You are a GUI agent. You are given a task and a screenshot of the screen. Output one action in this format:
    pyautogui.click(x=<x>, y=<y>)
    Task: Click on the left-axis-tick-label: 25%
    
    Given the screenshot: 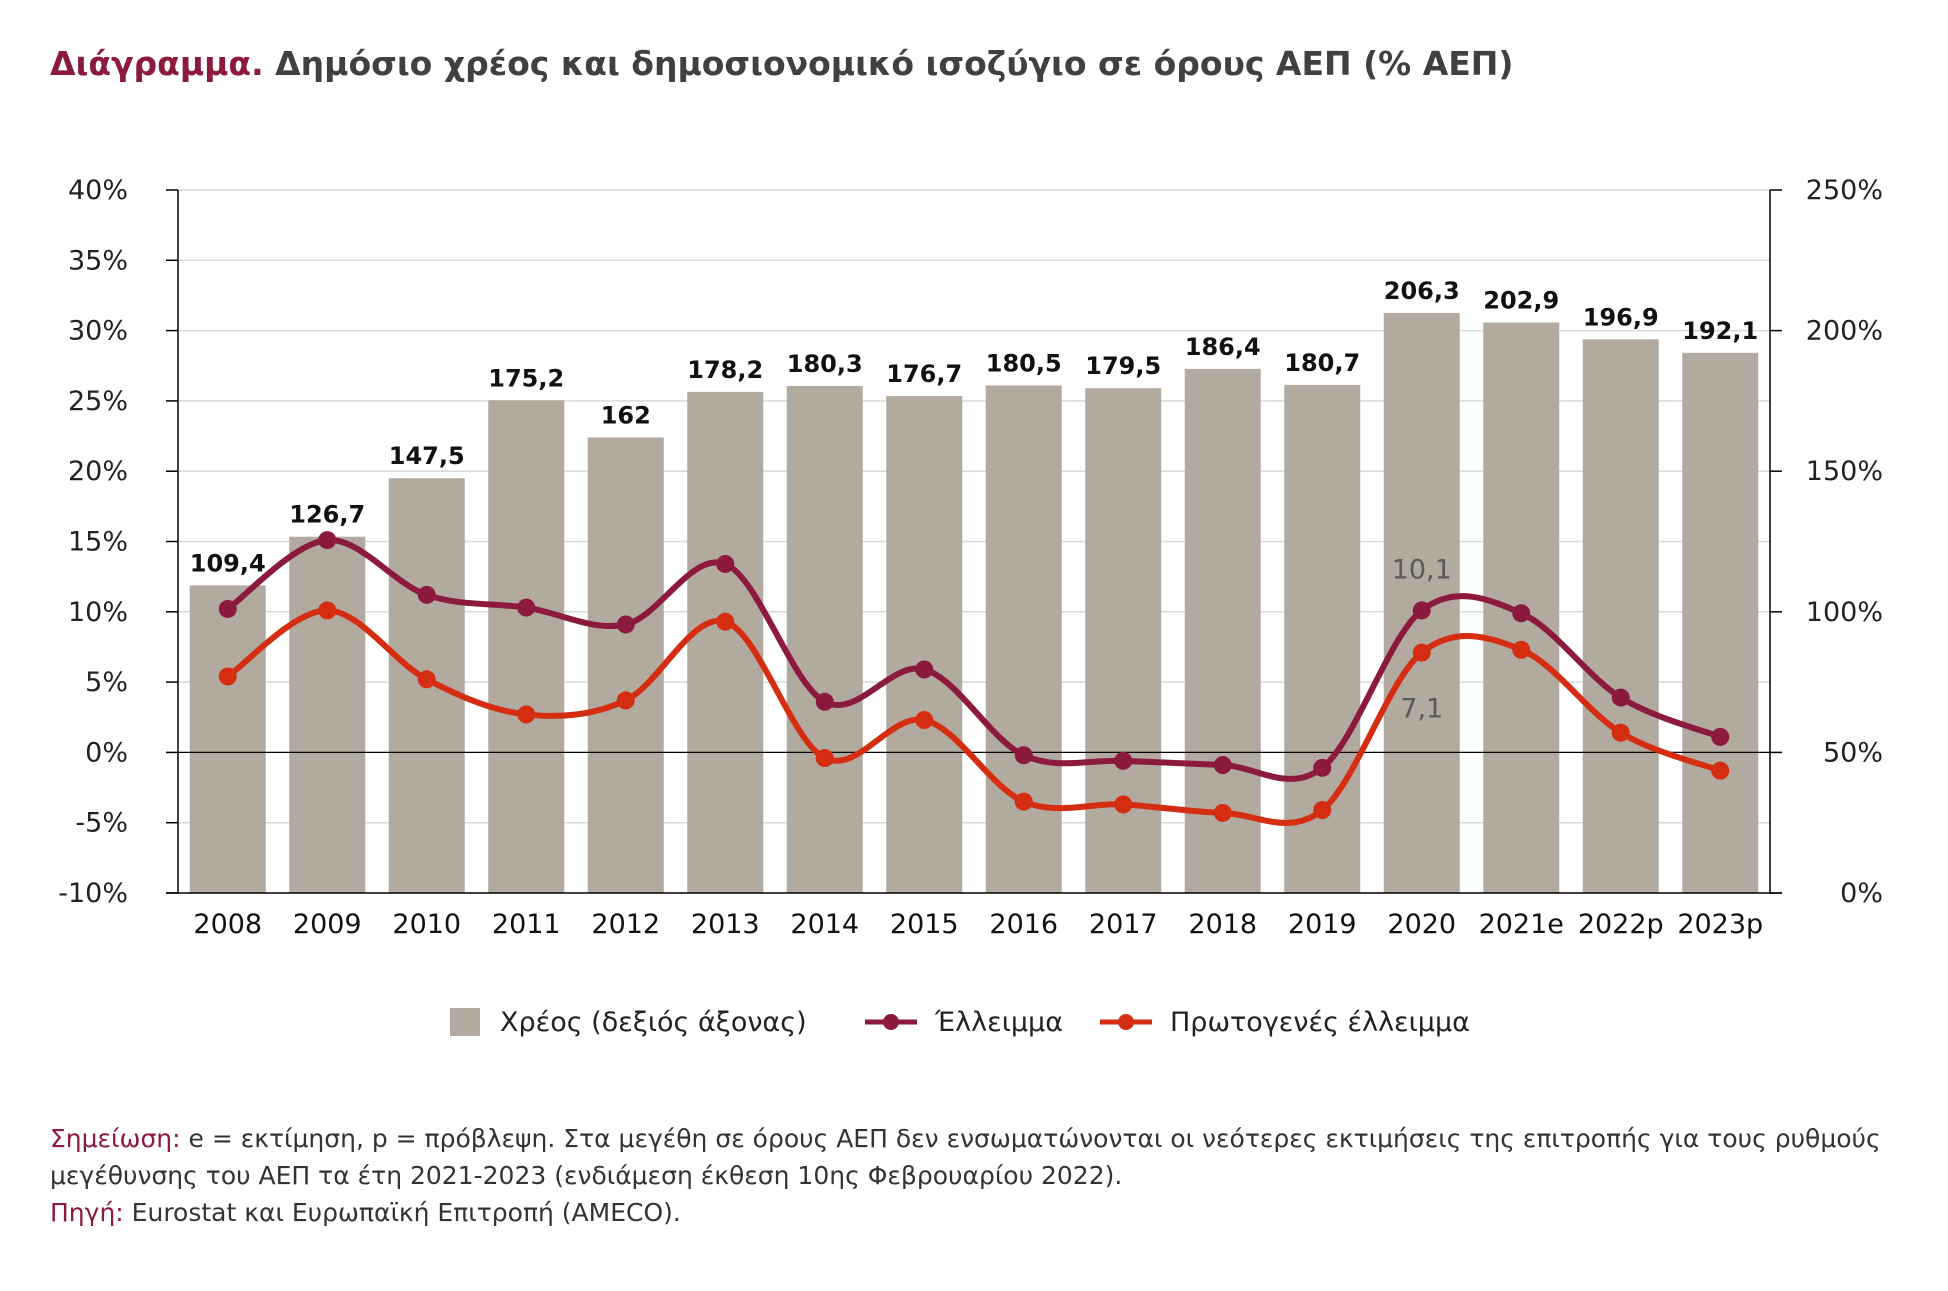 What is the action you would take?
    pyautogui.click(x=98, y=401)
    